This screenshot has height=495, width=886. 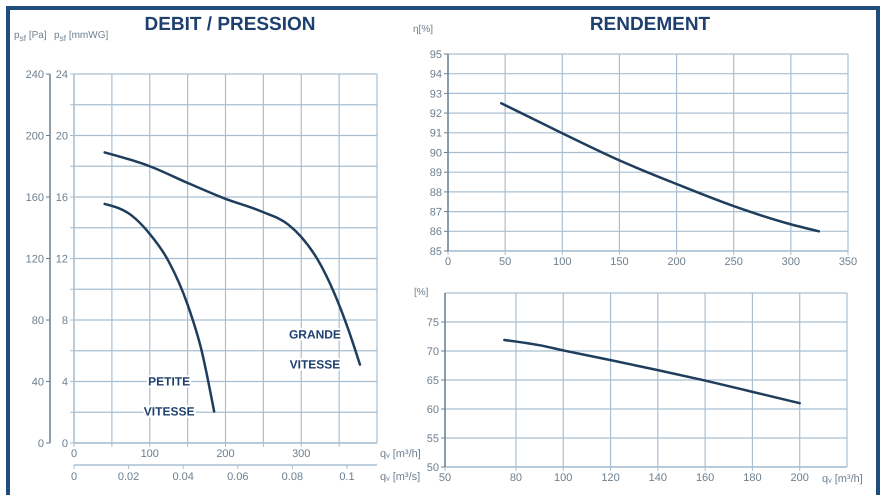 What do you see at coordinates (610, 478) in the screenshot?
I see `x-tick-label: 120` at bounding box center [610, 478].